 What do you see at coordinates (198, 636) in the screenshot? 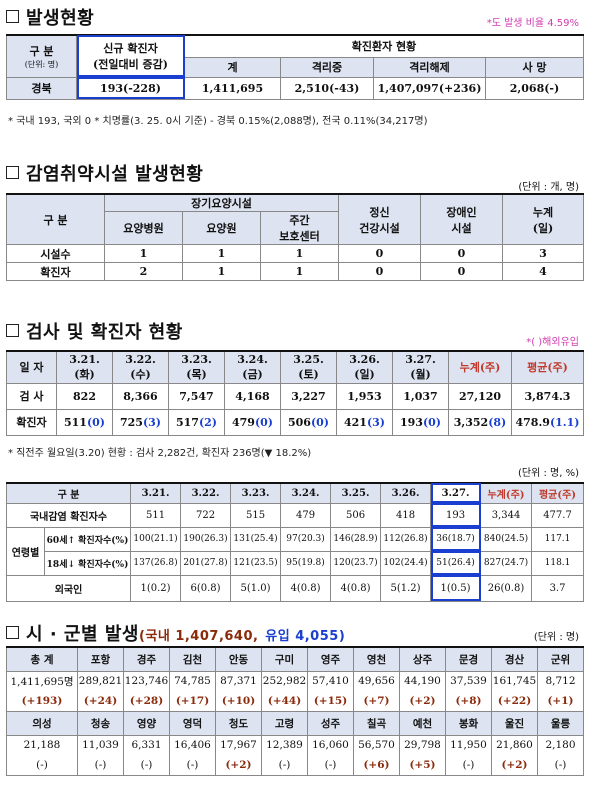
I see `domestic-total: (국내 1,407,640,` at bounding box center [198, 636].